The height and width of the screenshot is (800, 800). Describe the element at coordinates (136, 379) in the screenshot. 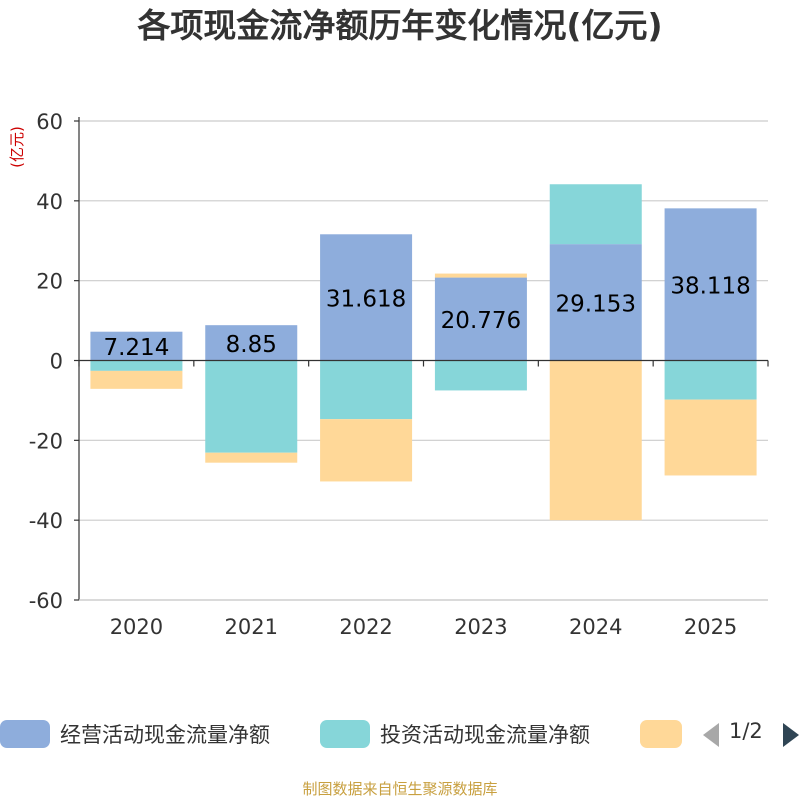

I see `bar-series2-2020` at that location.